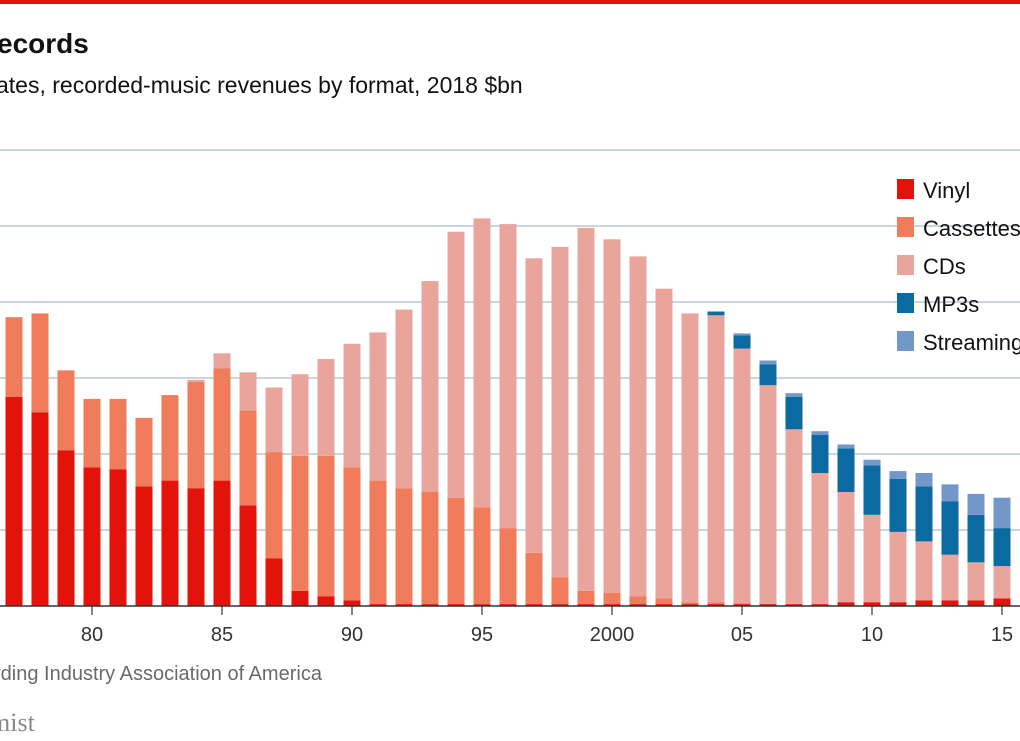  Describe the element at coordinates (378, 542) in the screenshot. I see `bar-segment-cassettes-1991` at that location.